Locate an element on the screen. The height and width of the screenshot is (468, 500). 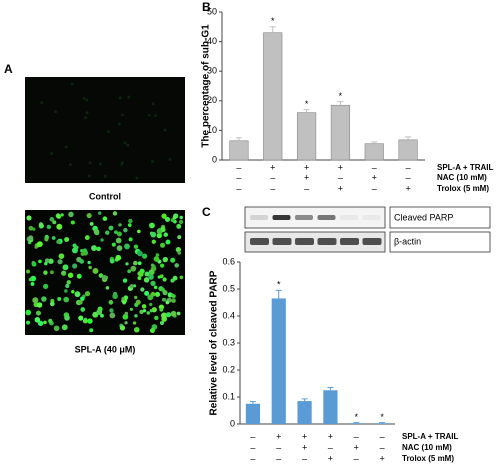
significance-marker: * is located at coordinates (279, 285).